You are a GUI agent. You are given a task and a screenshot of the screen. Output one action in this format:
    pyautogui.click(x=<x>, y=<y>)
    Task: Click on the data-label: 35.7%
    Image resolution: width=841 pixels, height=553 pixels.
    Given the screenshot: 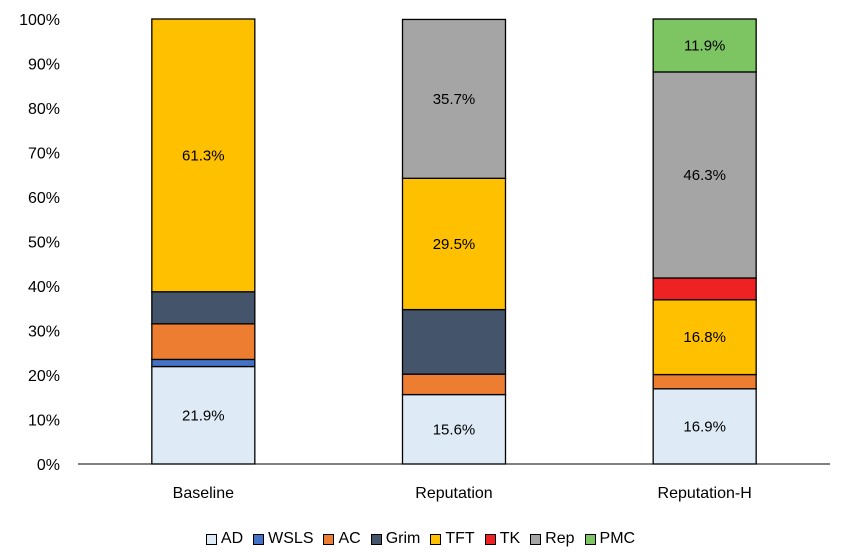 What is the action you would take?
    pyautogui.click(x=454, y=99)
    